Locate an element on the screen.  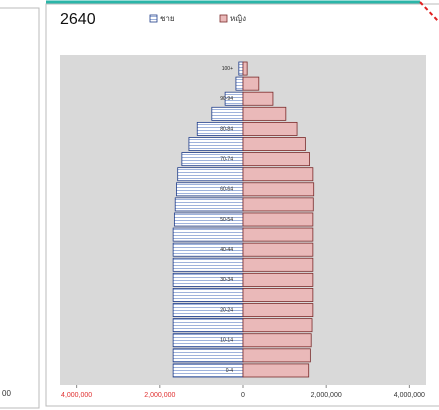
legend-label: ชาย is located at coordinates (167, 18).